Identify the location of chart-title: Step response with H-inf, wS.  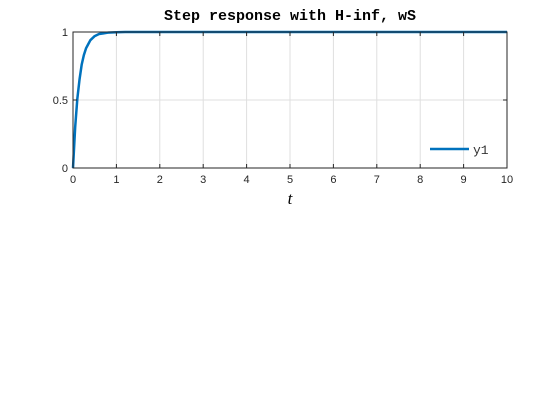
(290, 16).